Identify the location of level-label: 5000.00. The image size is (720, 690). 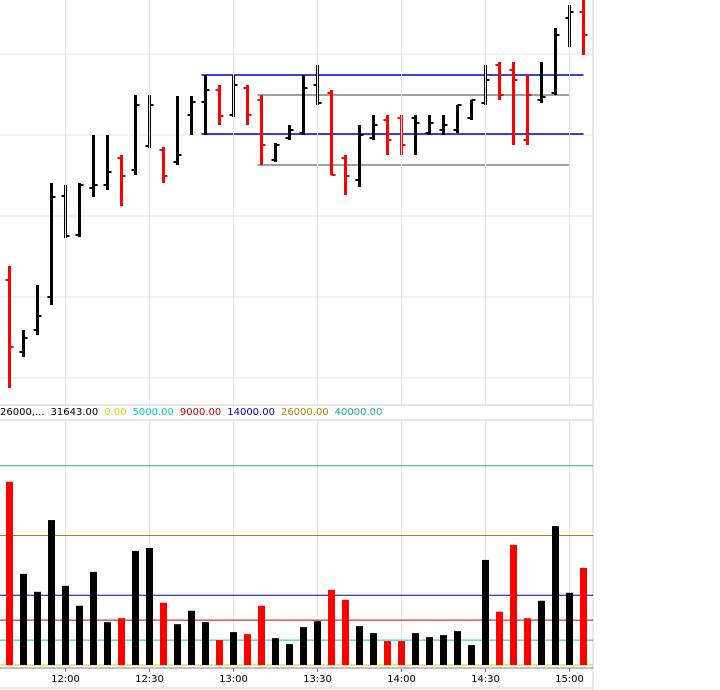
(153, 412).